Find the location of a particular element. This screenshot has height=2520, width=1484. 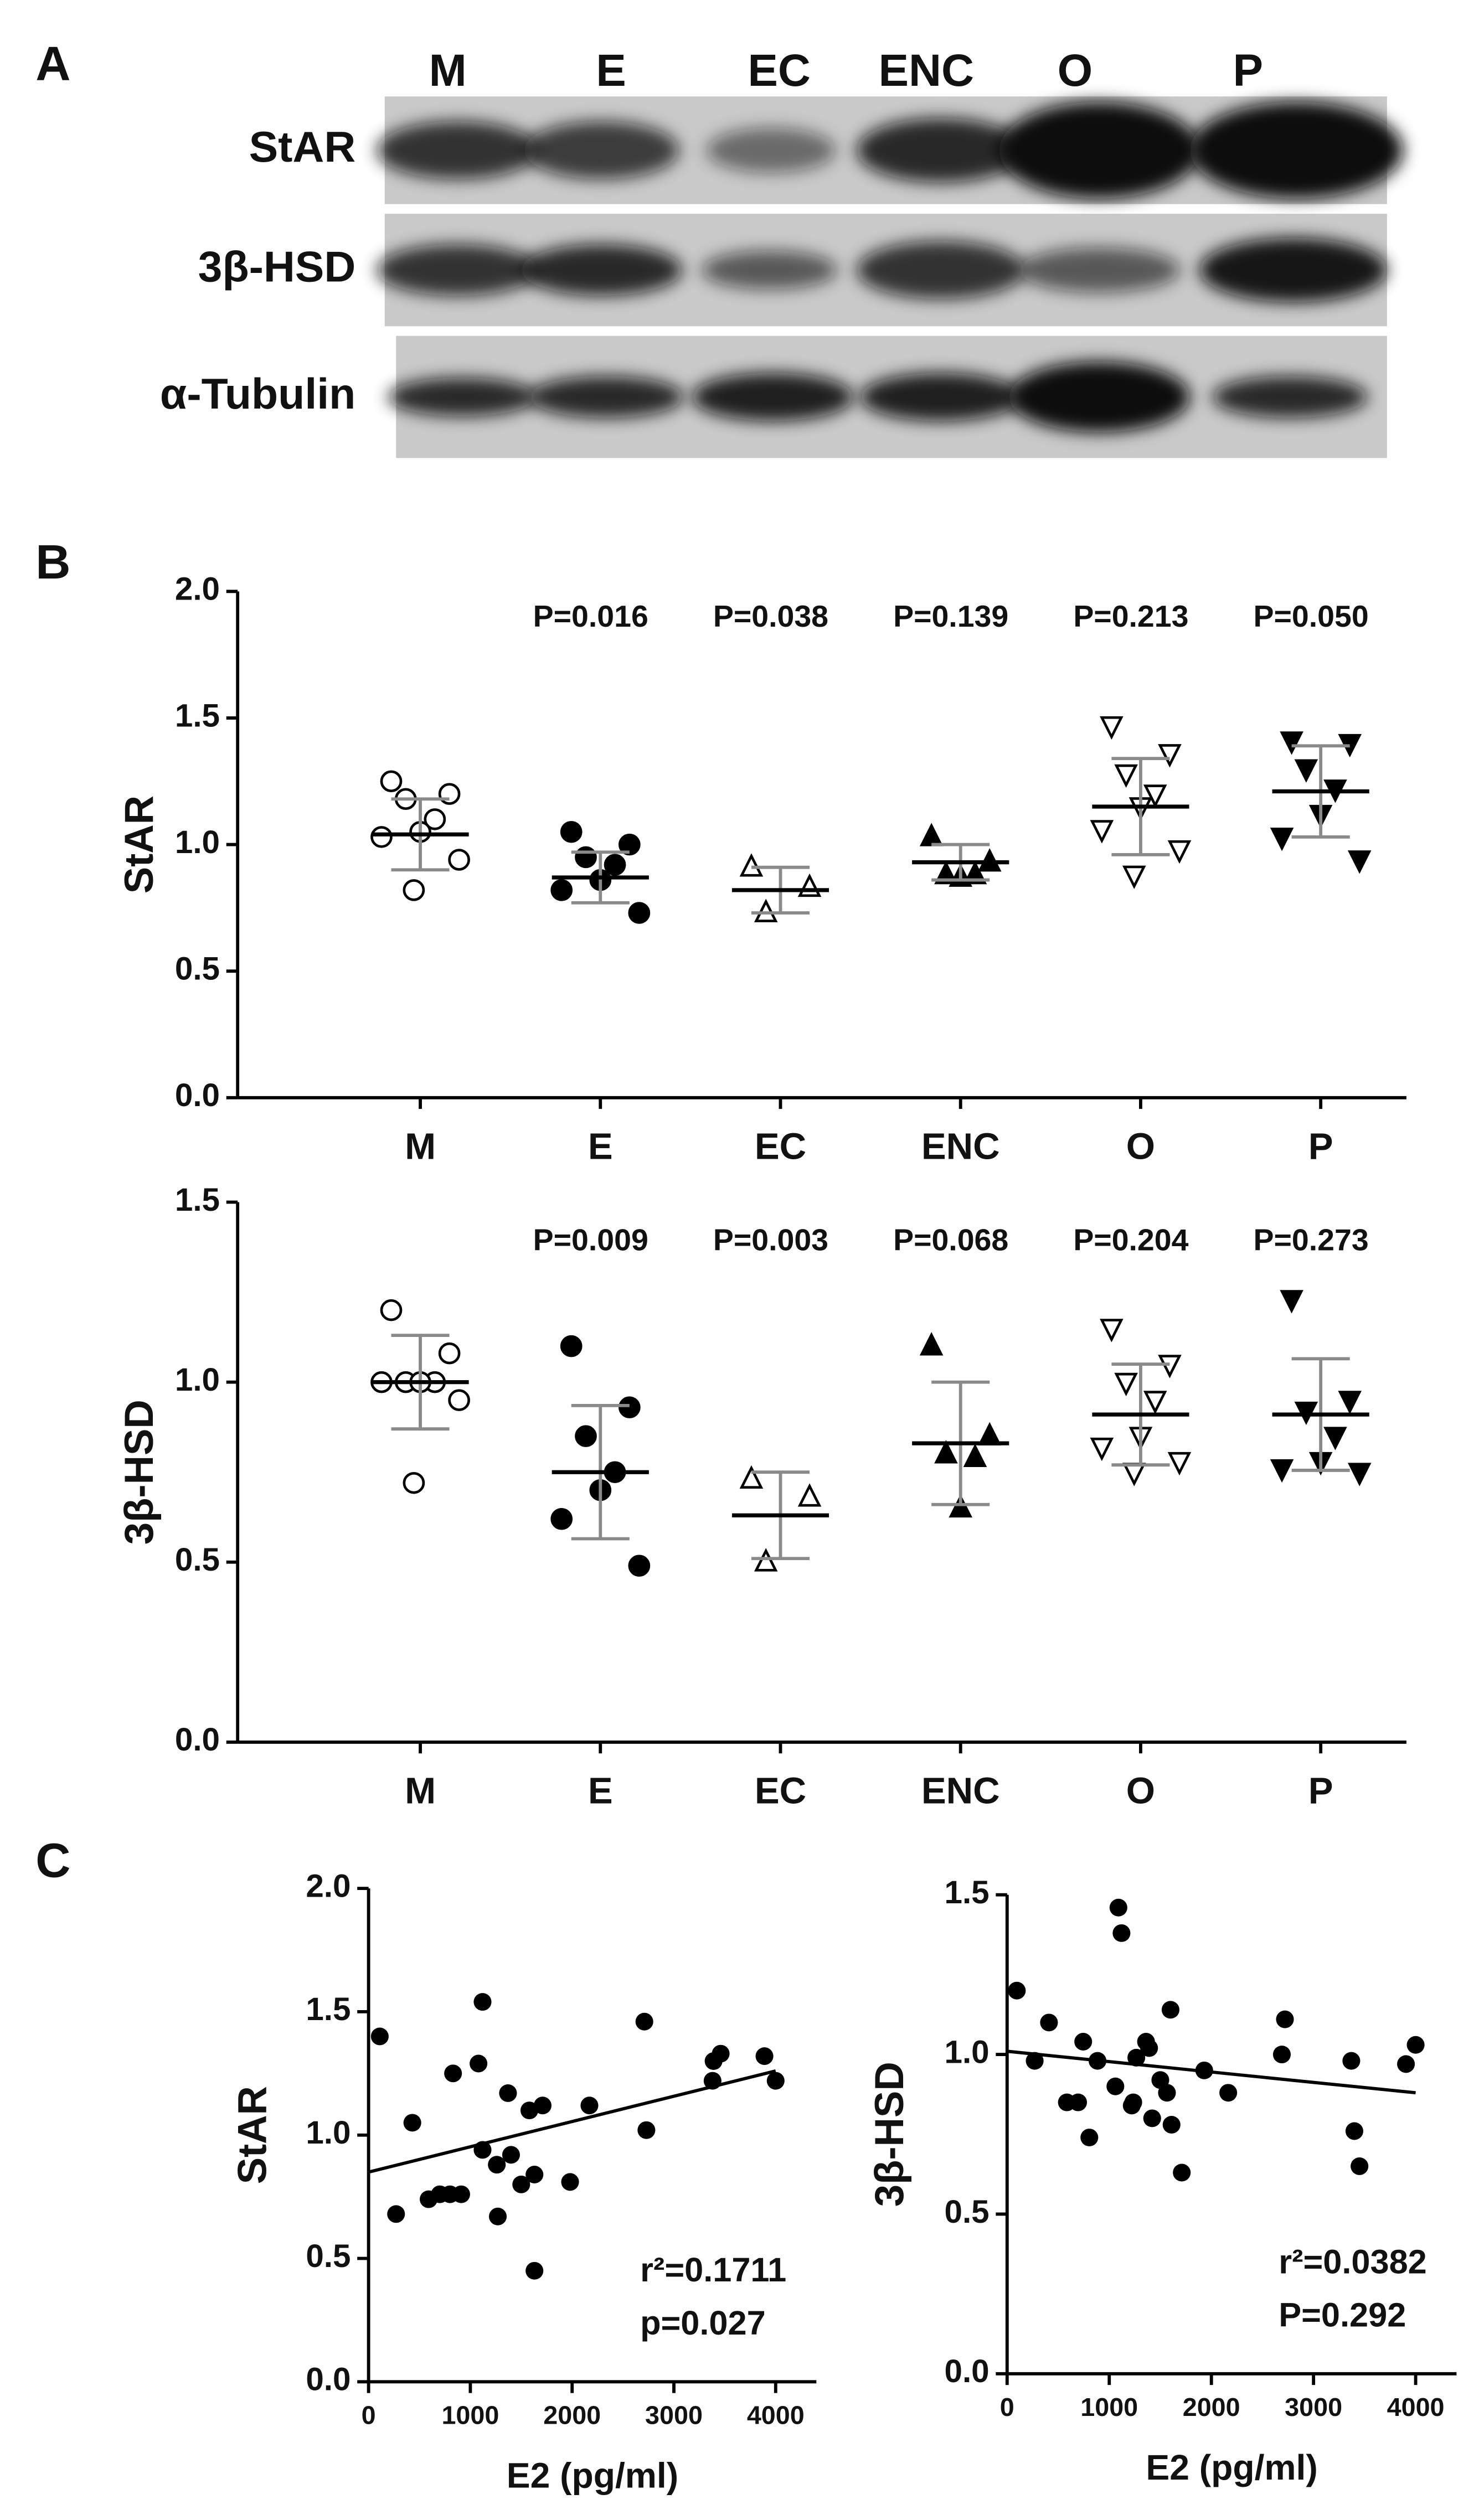

x-axis-label: E2 (pg/ml) is located at coordinates (1231, 2467).